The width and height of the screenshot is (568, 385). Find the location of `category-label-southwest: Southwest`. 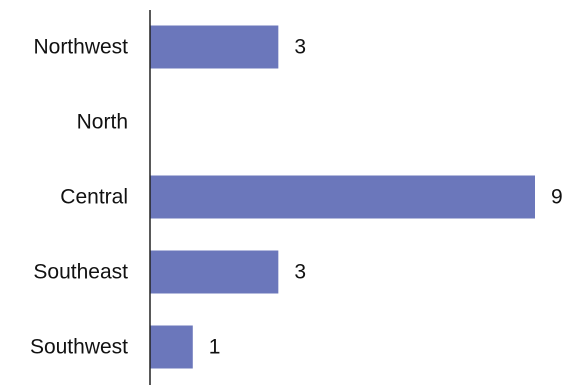

category-label-southwest: Southwest is located at coordinates (79, 347).